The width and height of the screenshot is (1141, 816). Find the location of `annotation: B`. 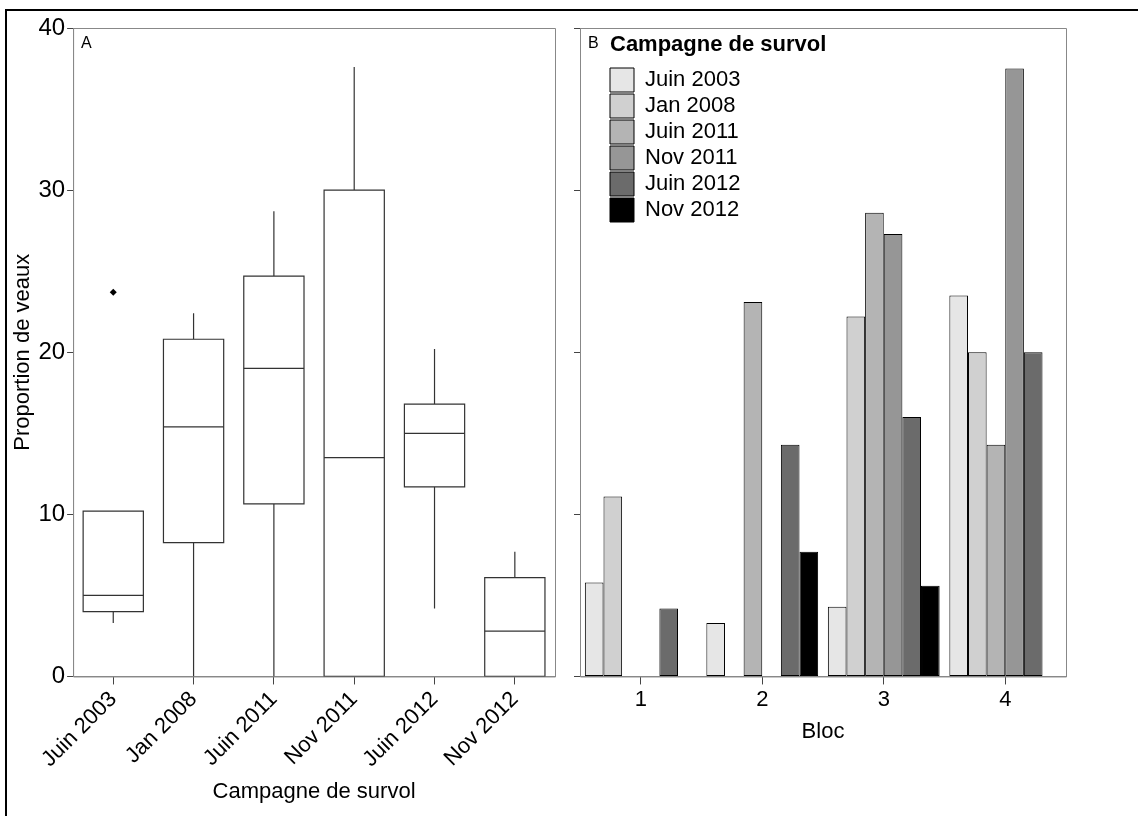

annotation: B is located at coordinates (593, 43).